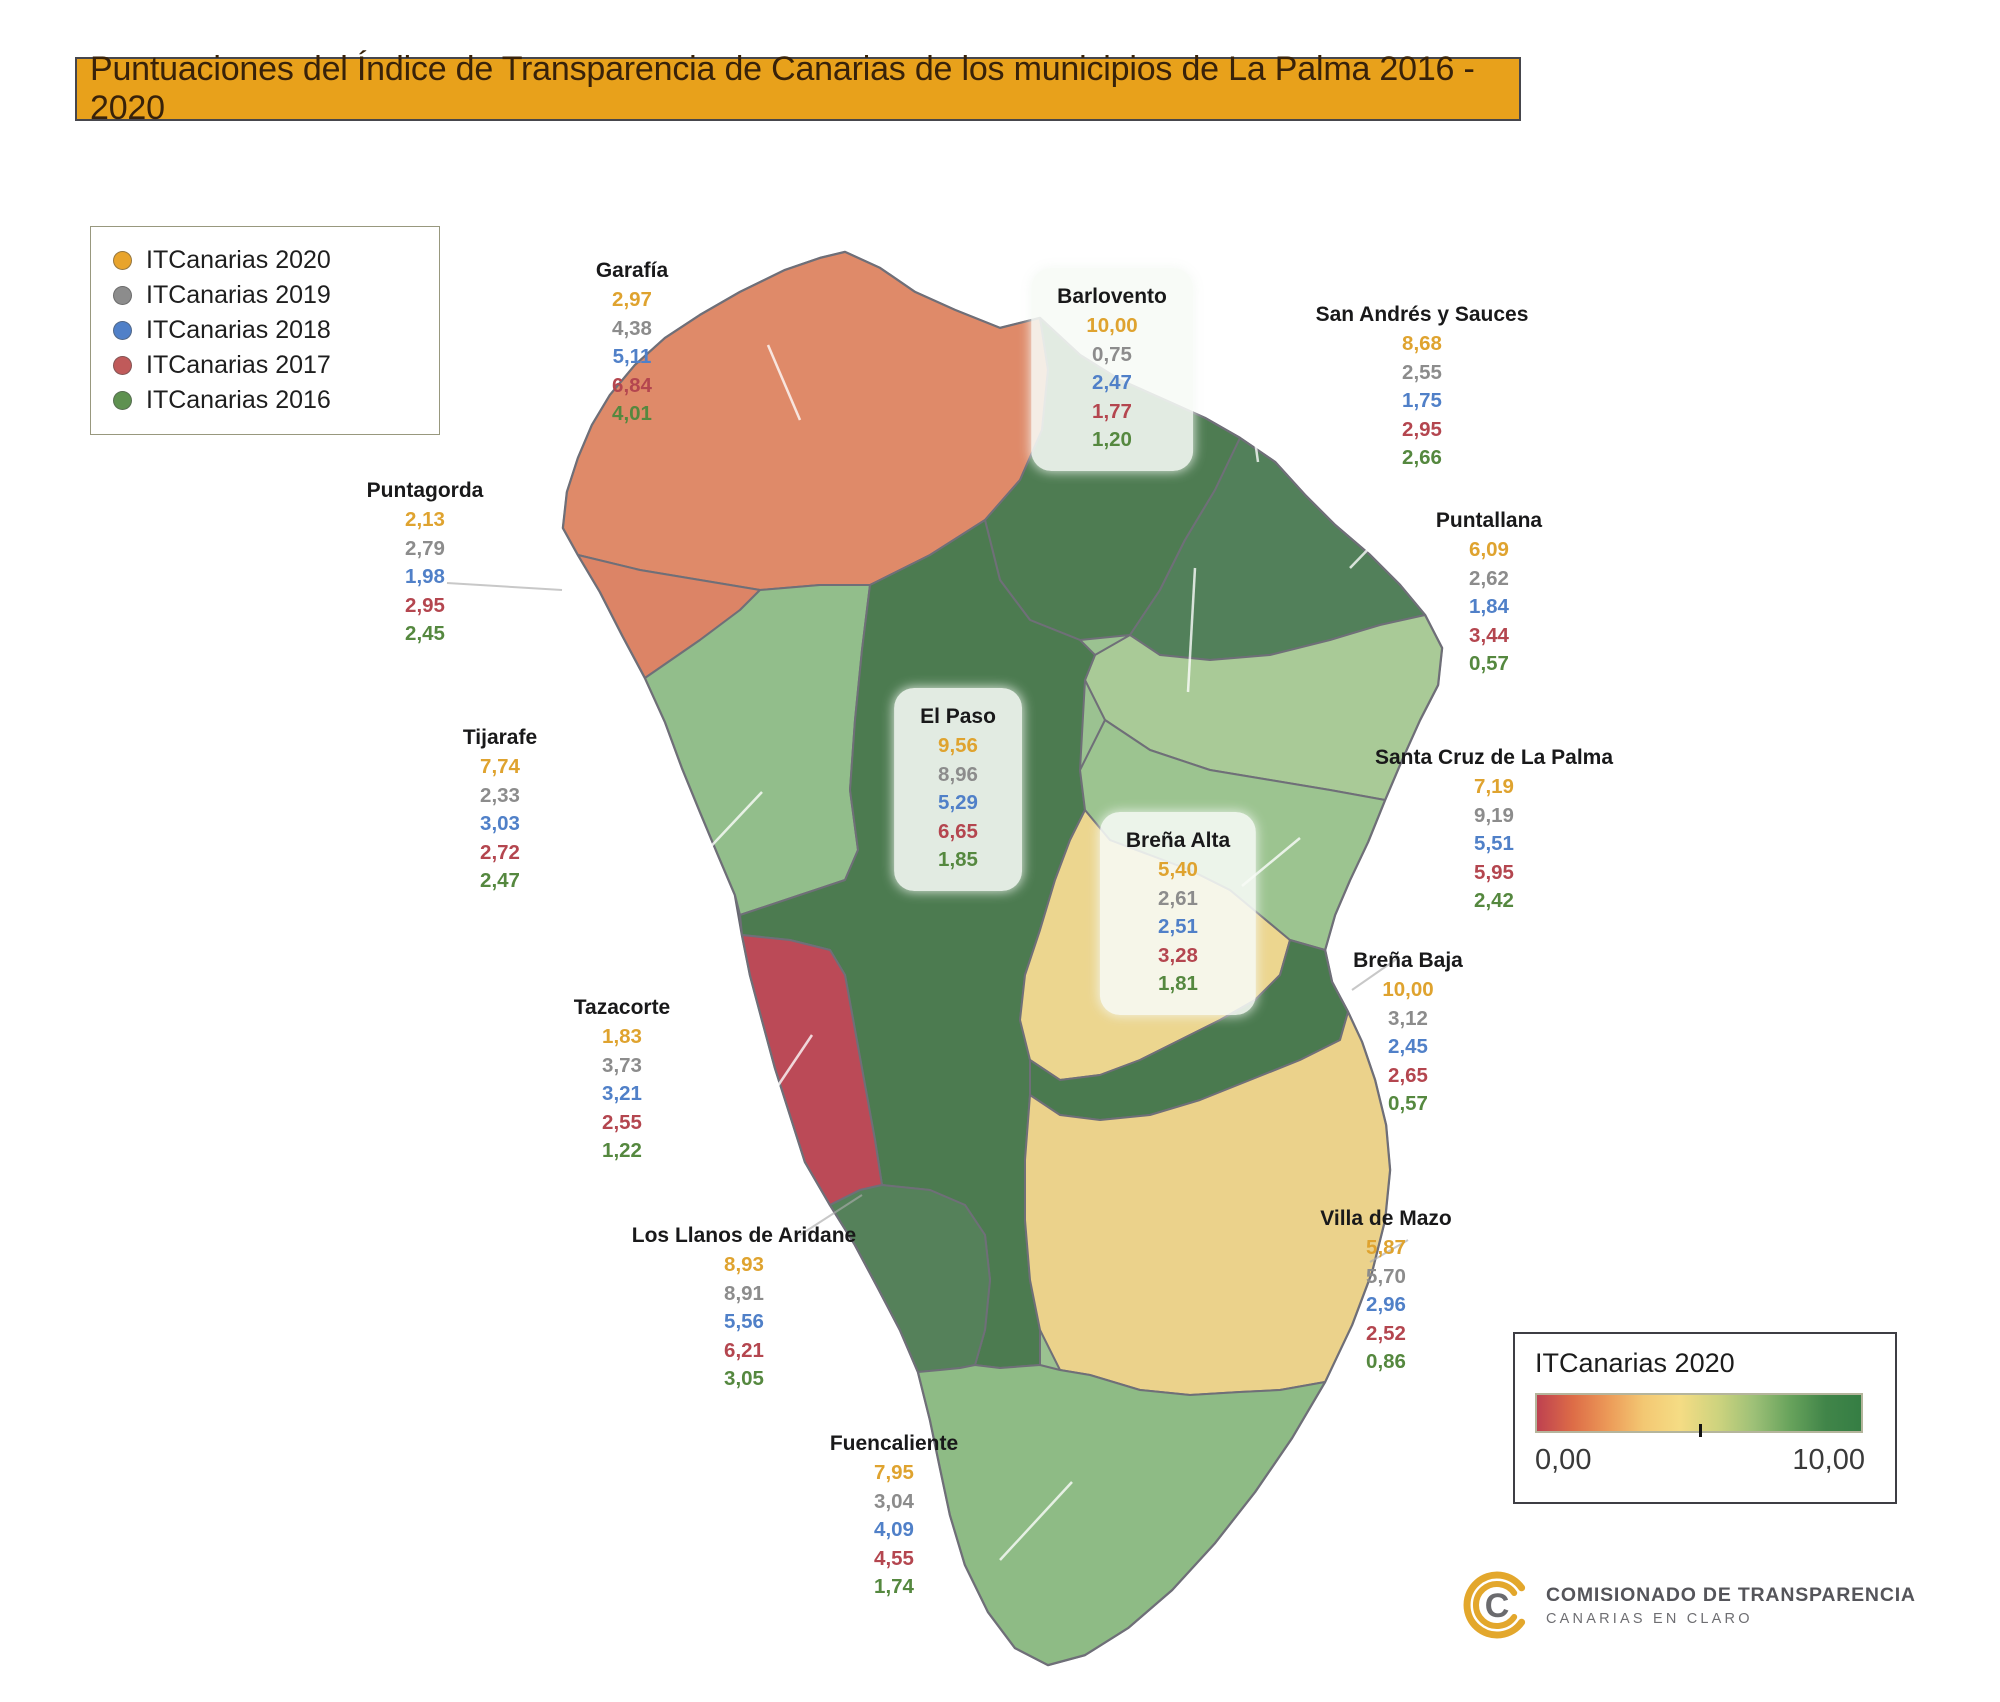 This screenshot has height=1702, width=2000. What do you see at coordinates (1699, 1415) in the screenshot?
I see `color-scale-gradient` at bounding box center [1699, 1415].